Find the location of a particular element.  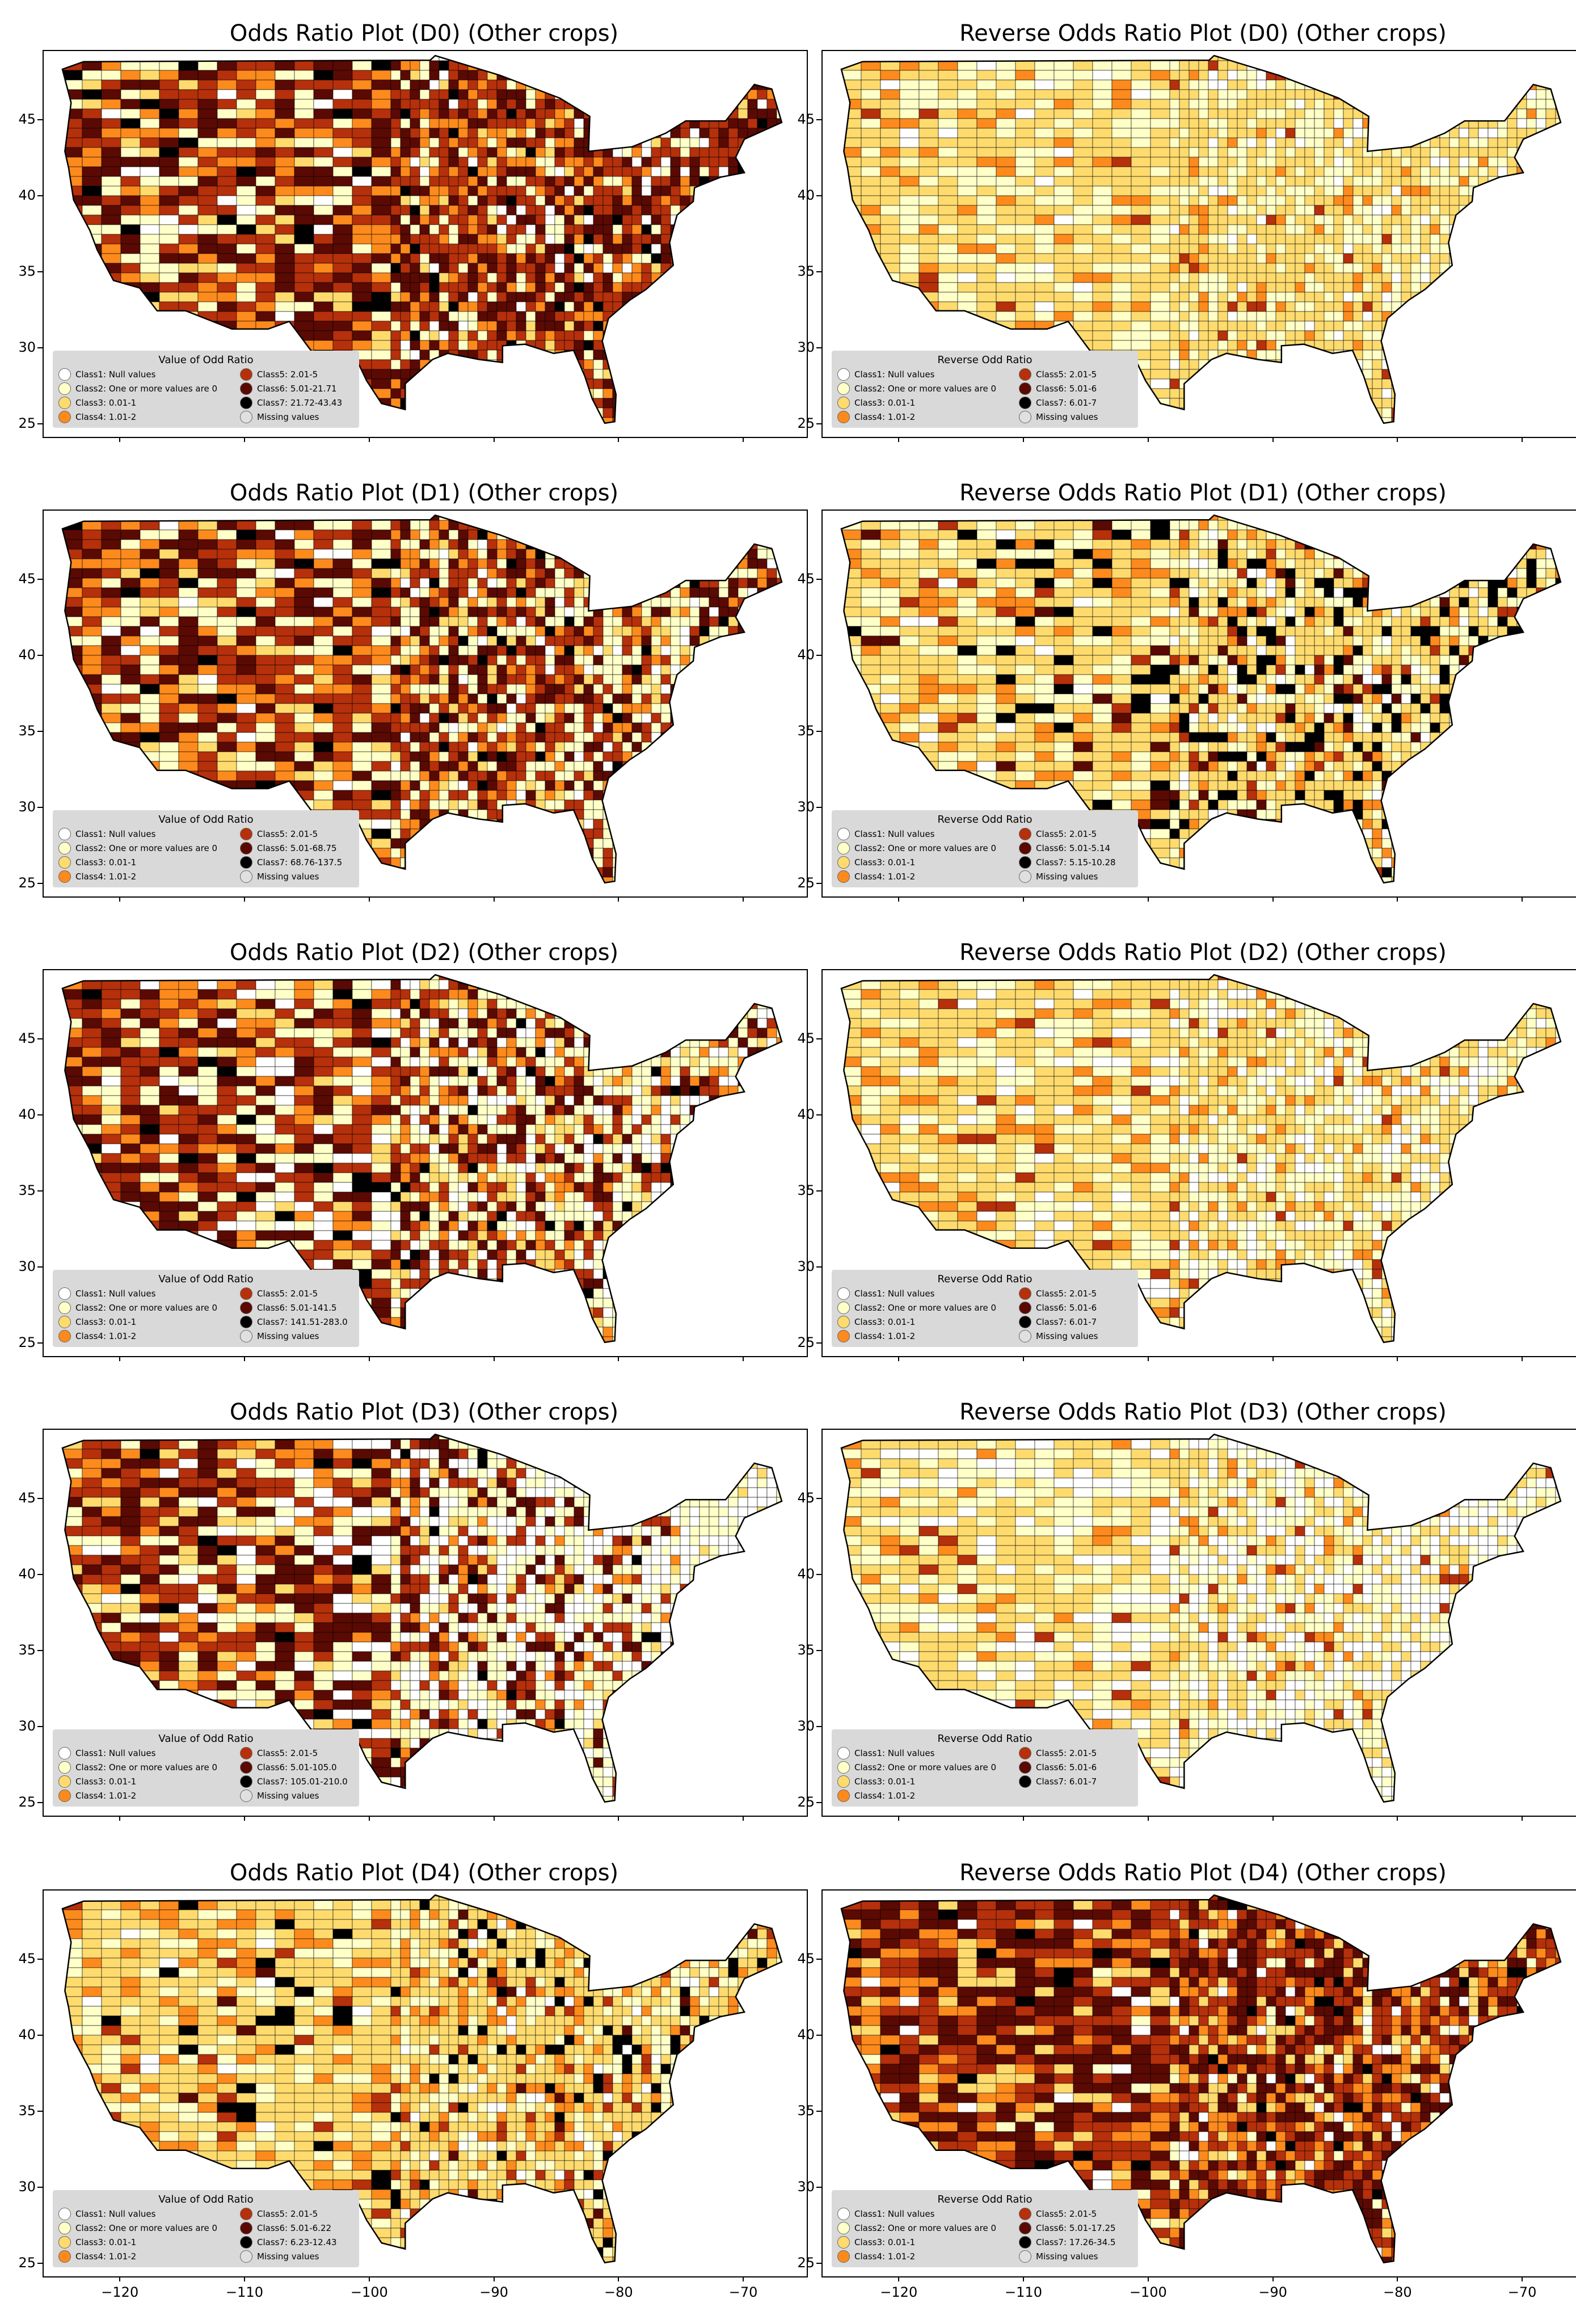

y-tick-mark is located at coordinates (40, 424).